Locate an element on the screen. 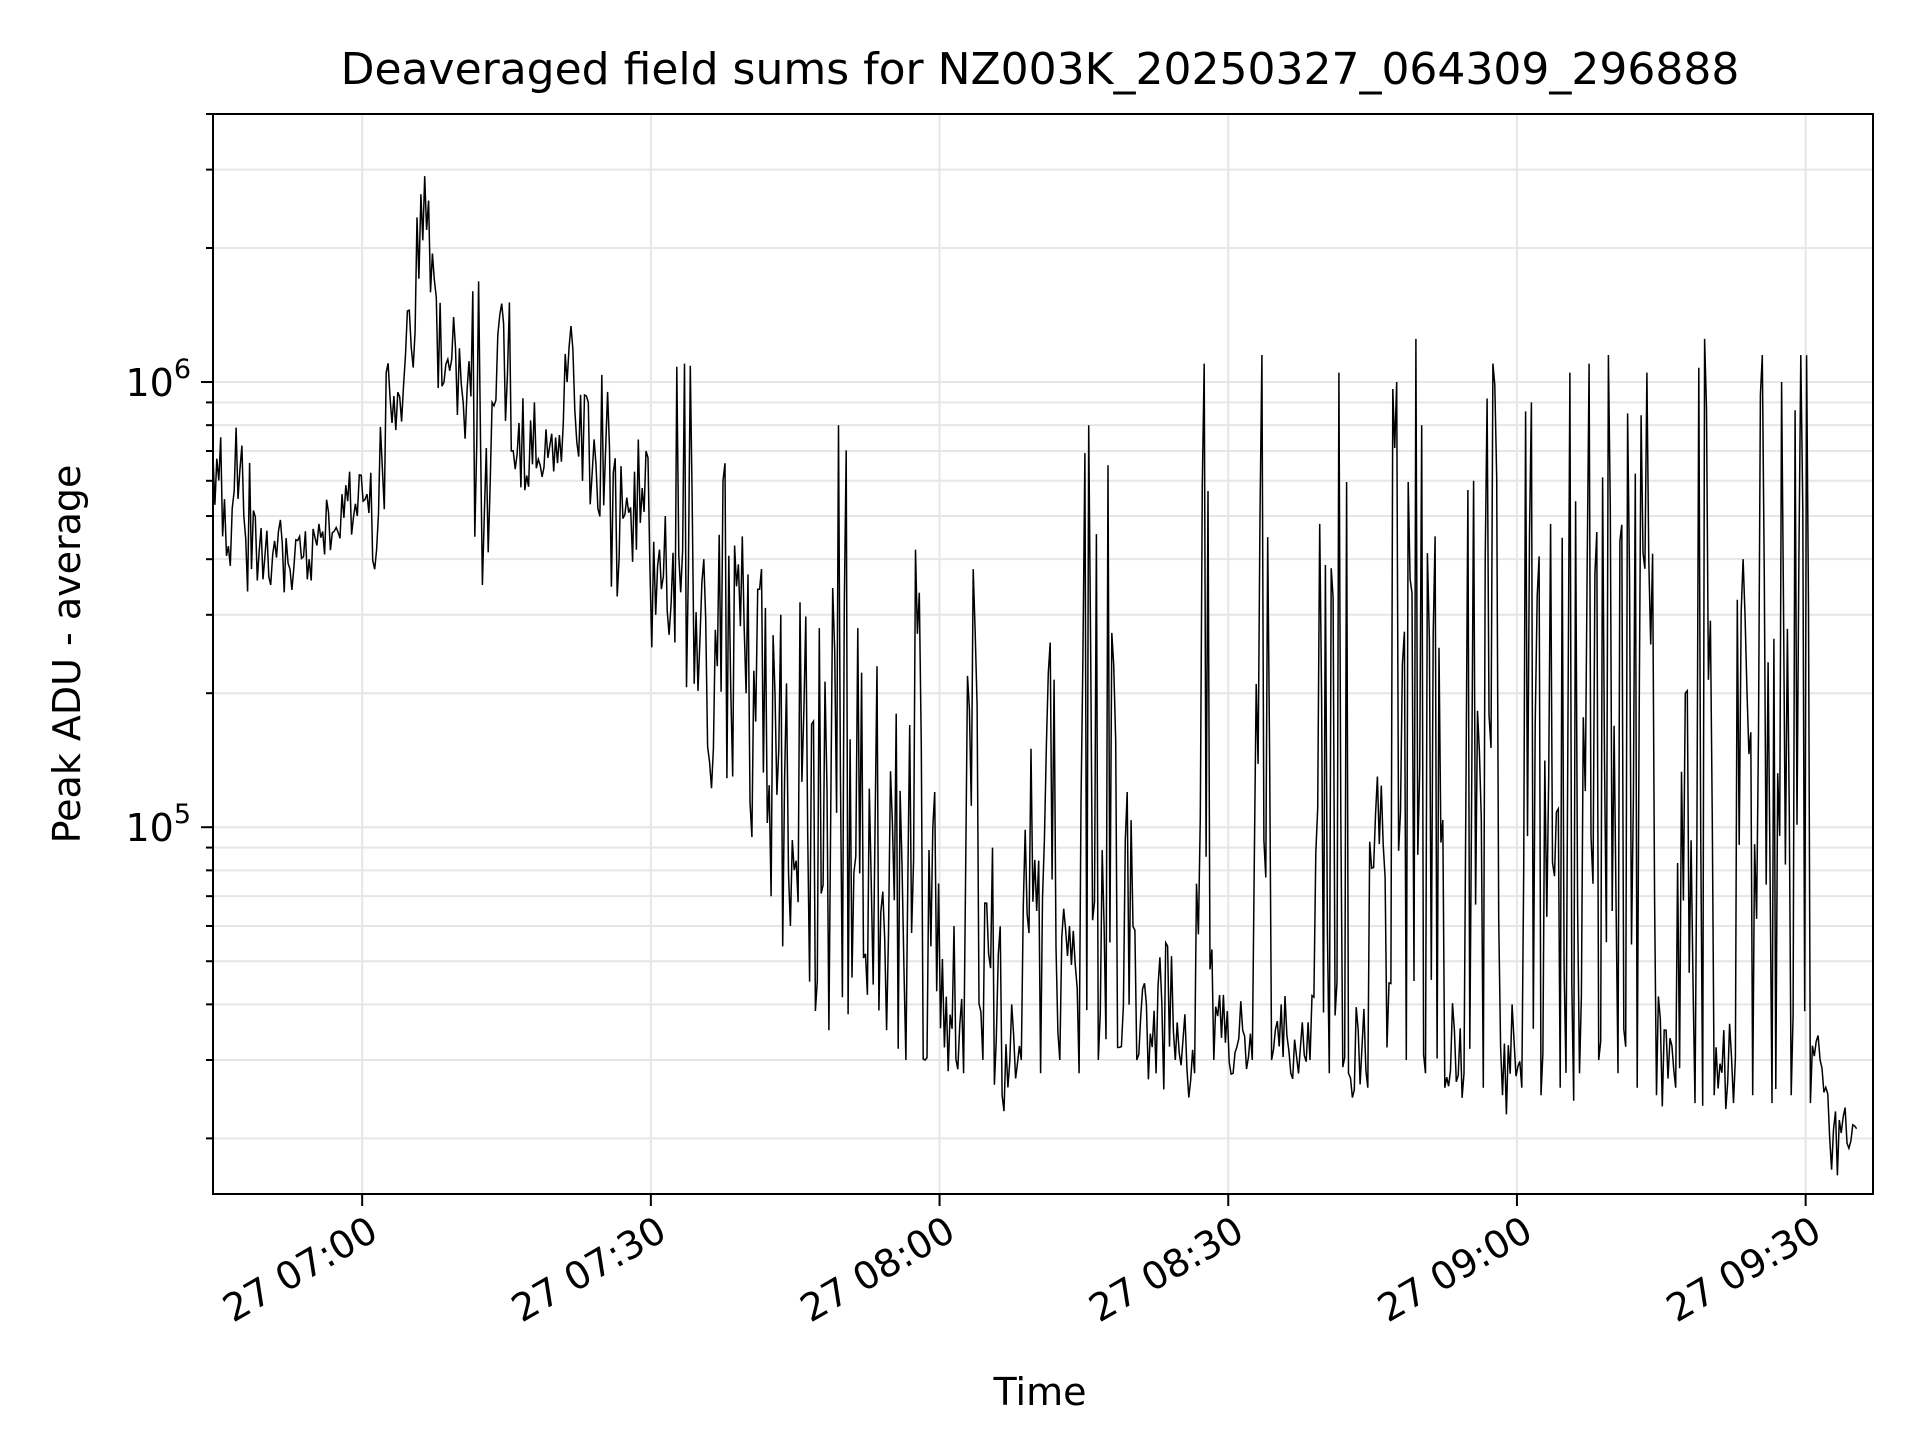  x-tick-label: 27 08:00 is located at coordinates (877, 1269).